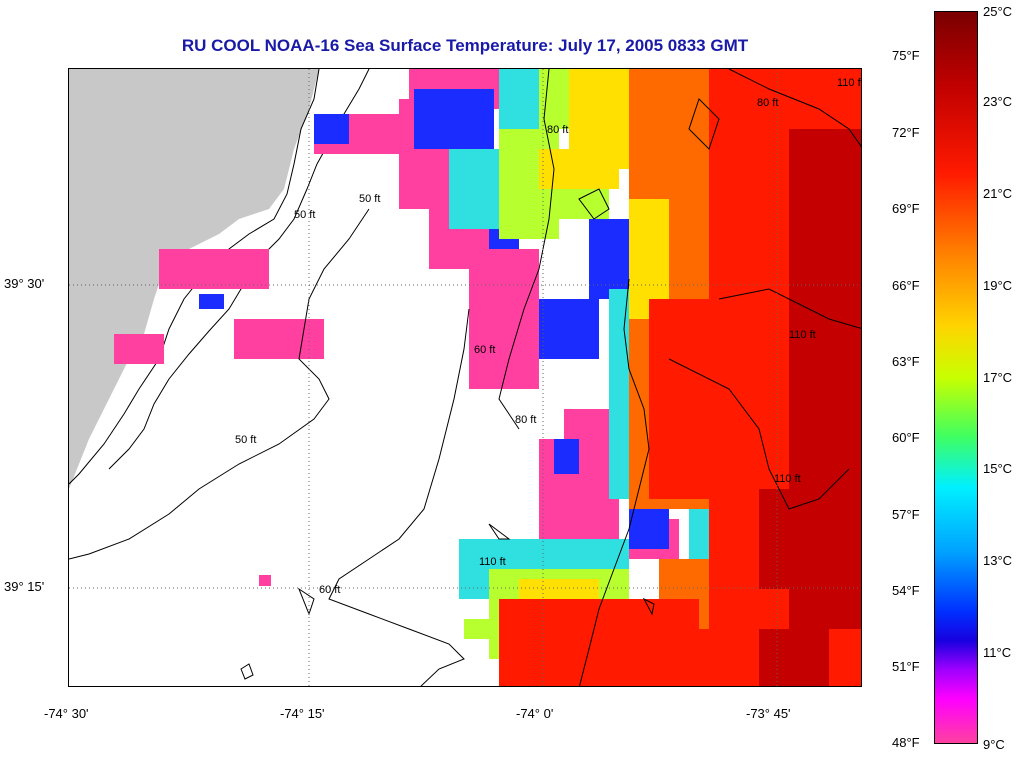  Describe the element at coordinates (998, 560) in the screenshot. I see `celsius-label: 13°C` at that location.